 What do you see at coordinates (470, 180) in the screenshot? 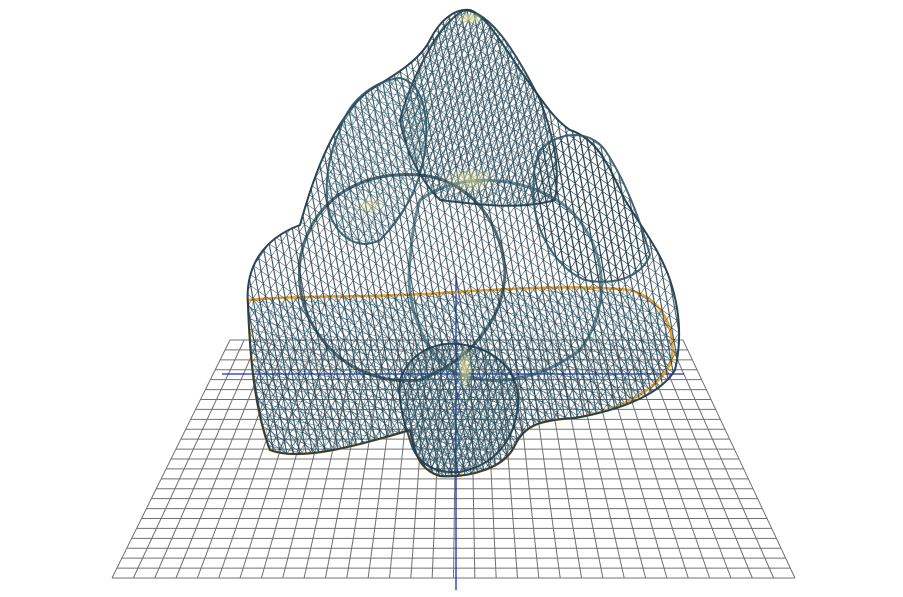
I see `highlight-mid` at bounding box center [470, 180].